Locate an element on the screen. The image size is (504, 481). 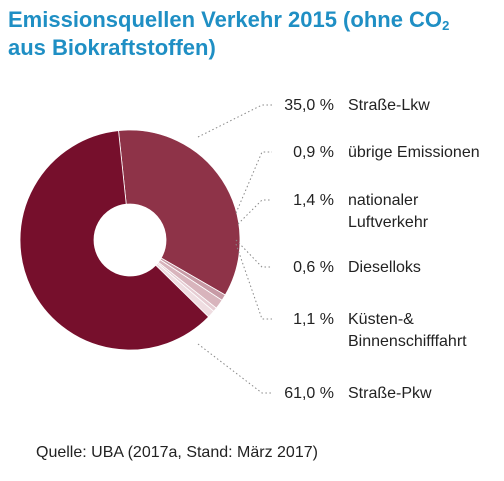
value-label-kuesten-binnenschifffahrt: 1,1 % is located at coordinates (313, 319).